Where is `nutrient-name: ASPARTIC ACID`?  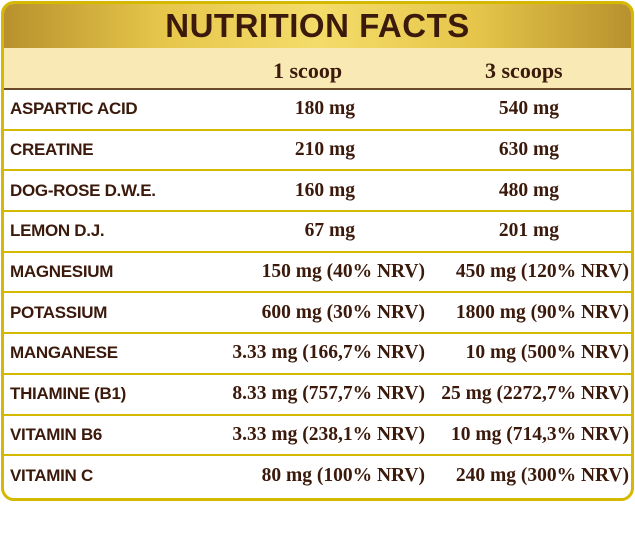 nutrient-name: ASPARTIC ACID is located at coordinates (74, 109).